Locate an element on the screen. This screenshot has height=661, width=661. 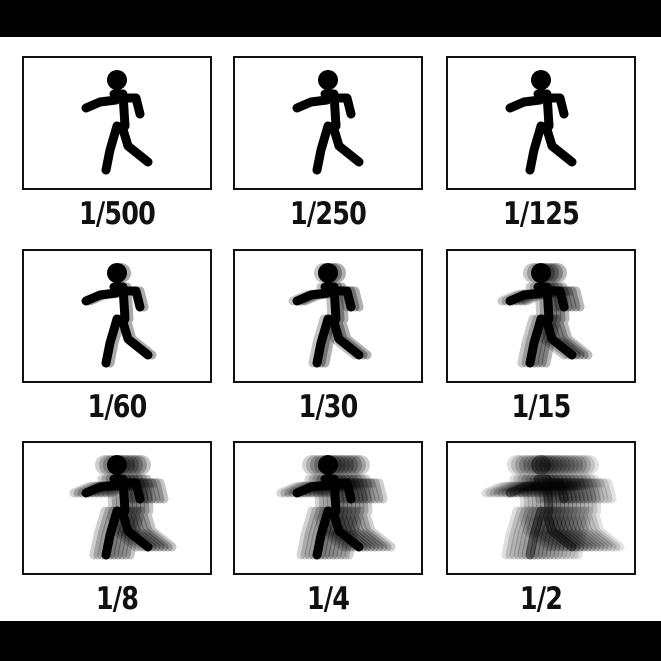
shutter-speed-label: 1/250 is located at coordinates (328, 214).